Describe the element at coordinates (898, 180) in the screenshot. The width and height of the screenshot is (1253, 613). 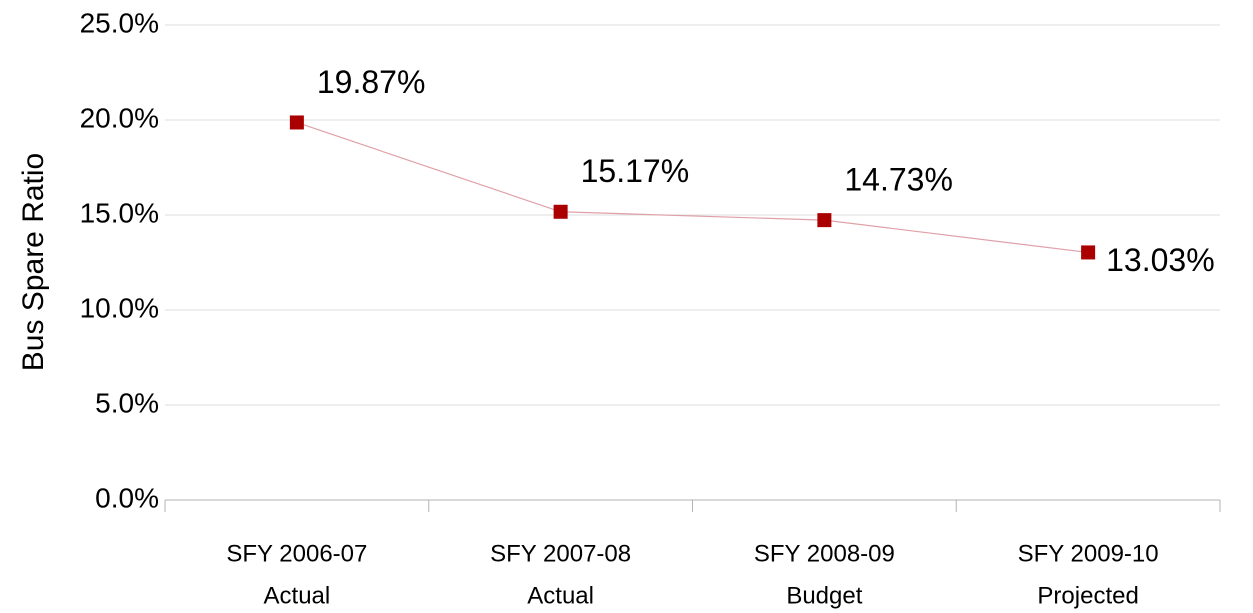
I see `data-label: 14.73%` at that location.